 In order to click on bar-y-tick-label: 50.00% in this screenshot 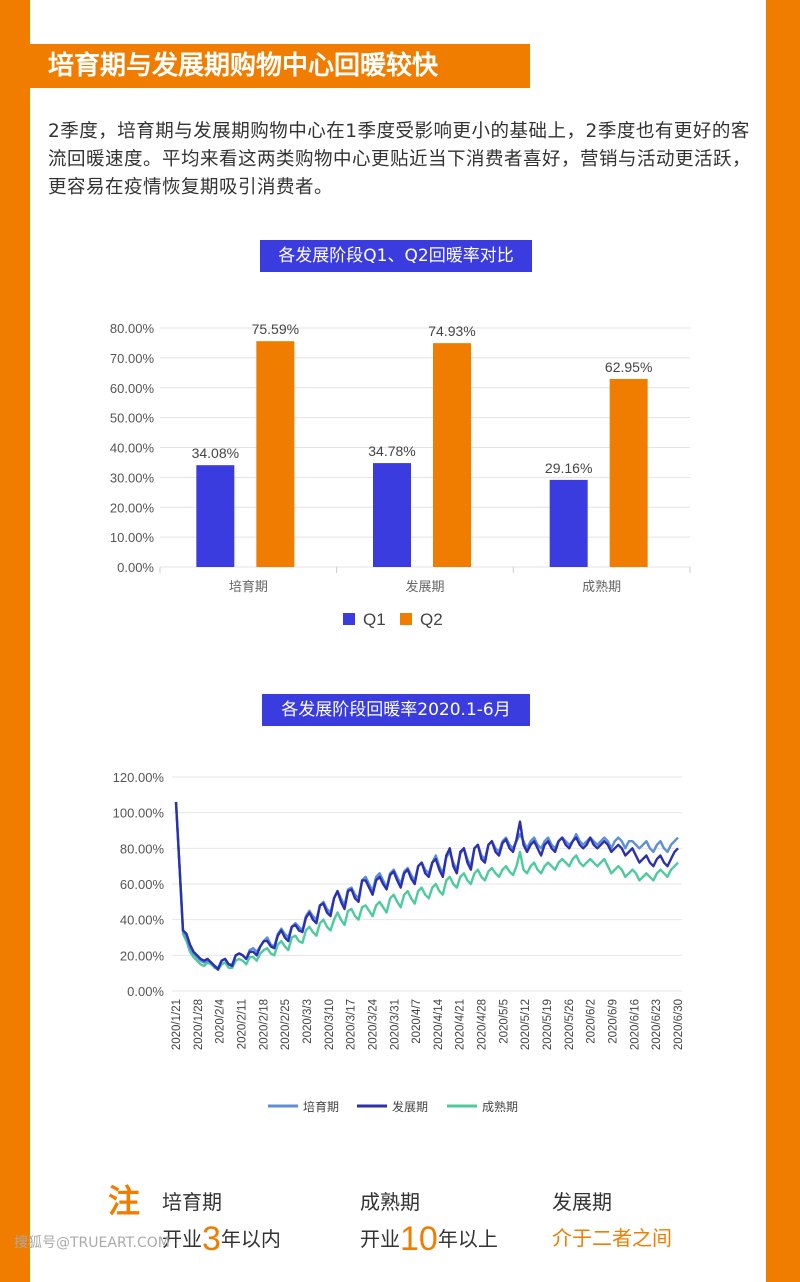, I will do `click(132, 418)`.